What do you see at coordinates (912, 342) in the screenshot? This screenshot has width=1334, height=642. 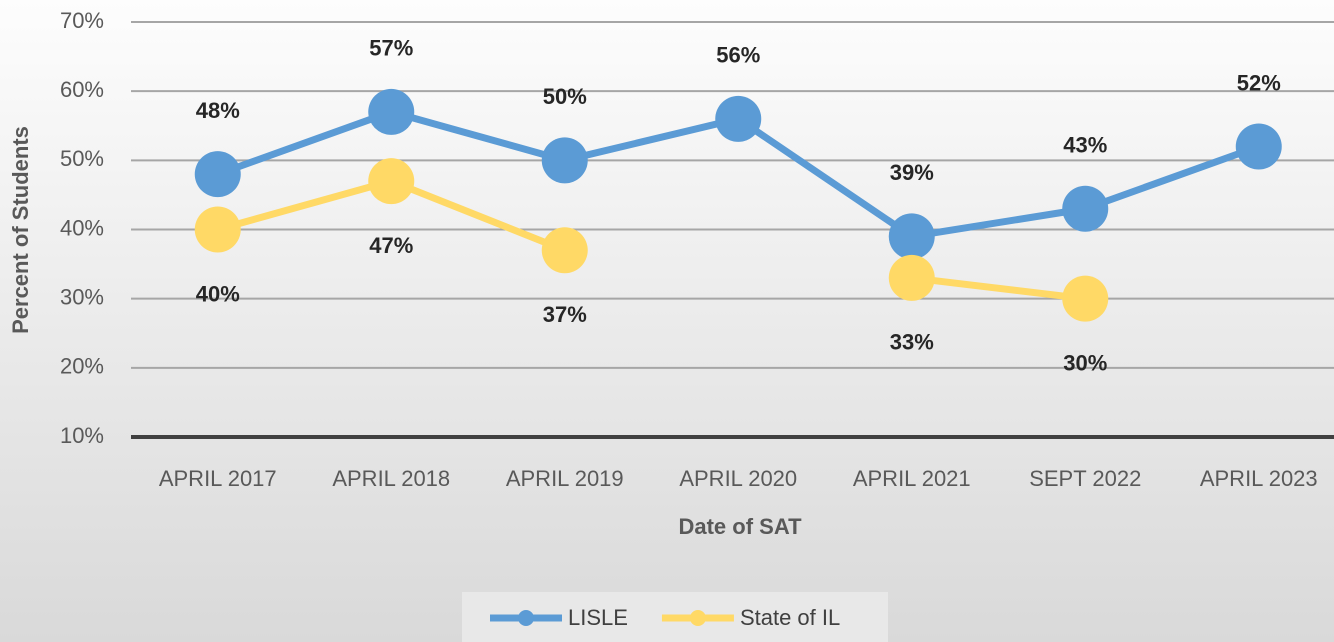 I see `data-label: 33%` at bounding box center [912, 342].